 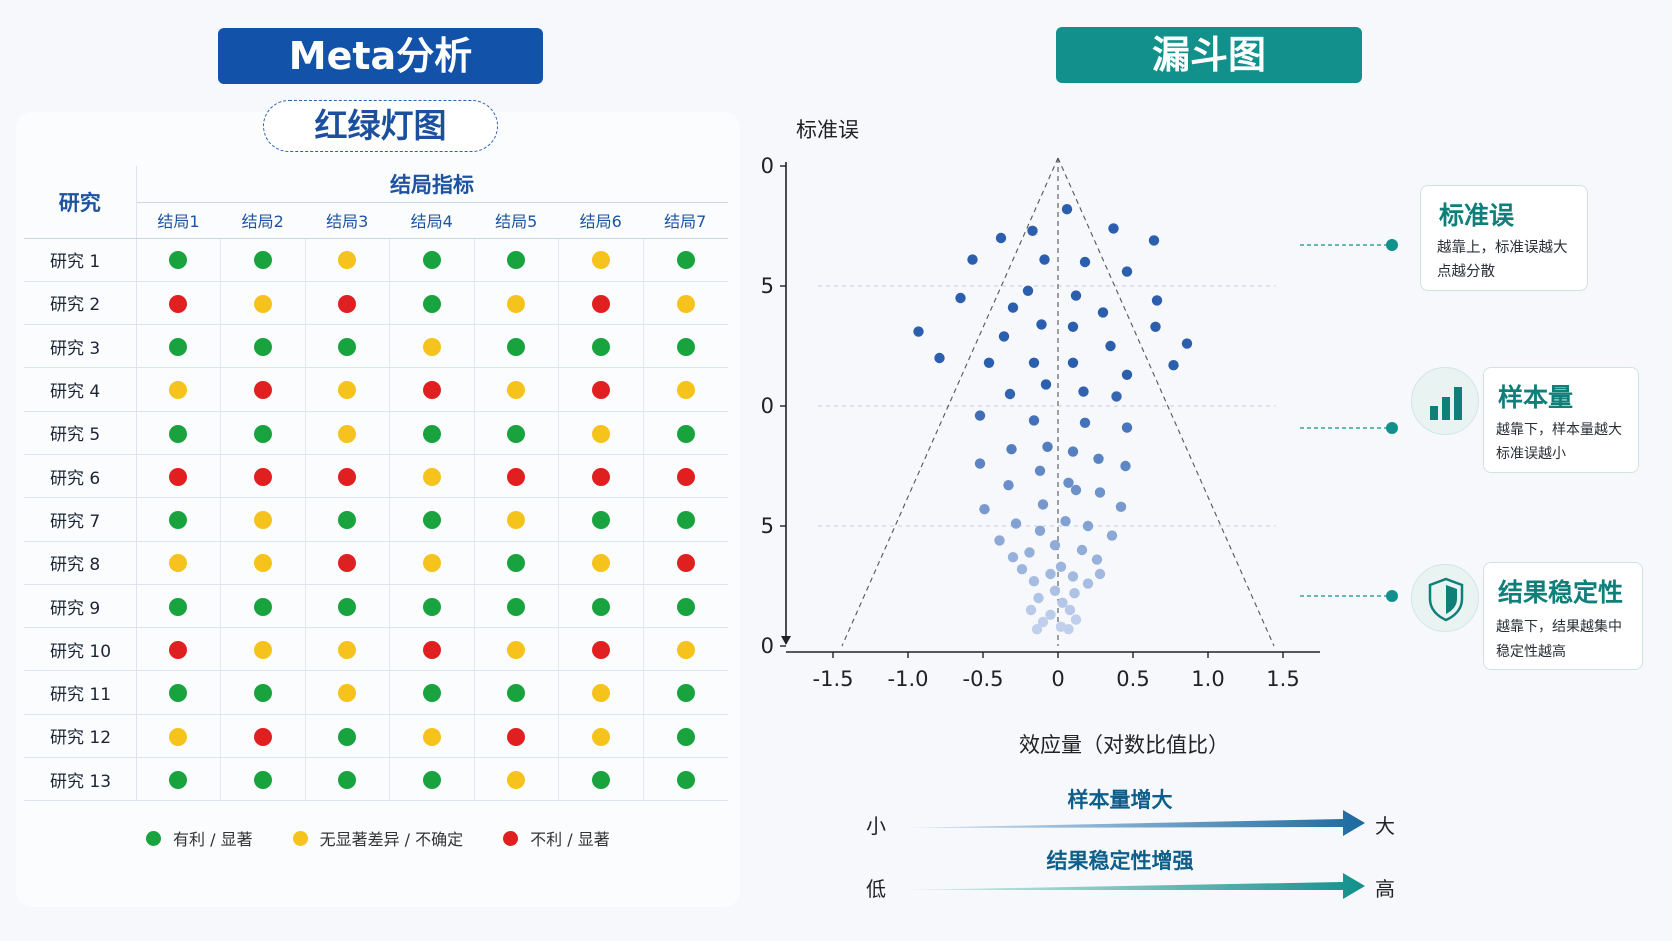 I want to click on funnel-left-line, so click(x=950, y=402).